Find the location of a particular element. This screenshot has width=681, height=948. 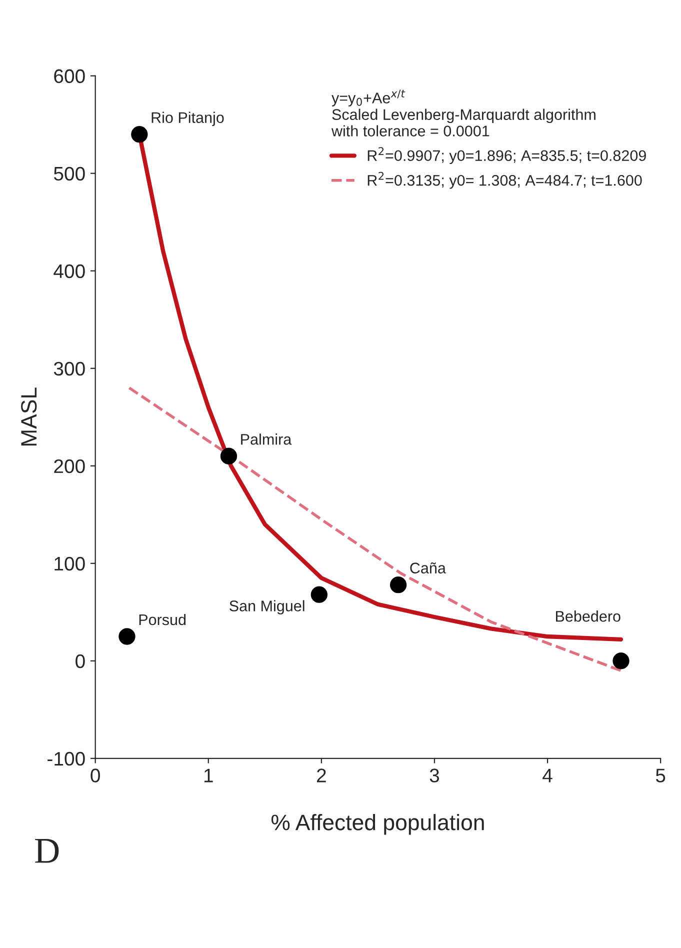

y-tick-label: 400 is located at coordinates (69, 271).